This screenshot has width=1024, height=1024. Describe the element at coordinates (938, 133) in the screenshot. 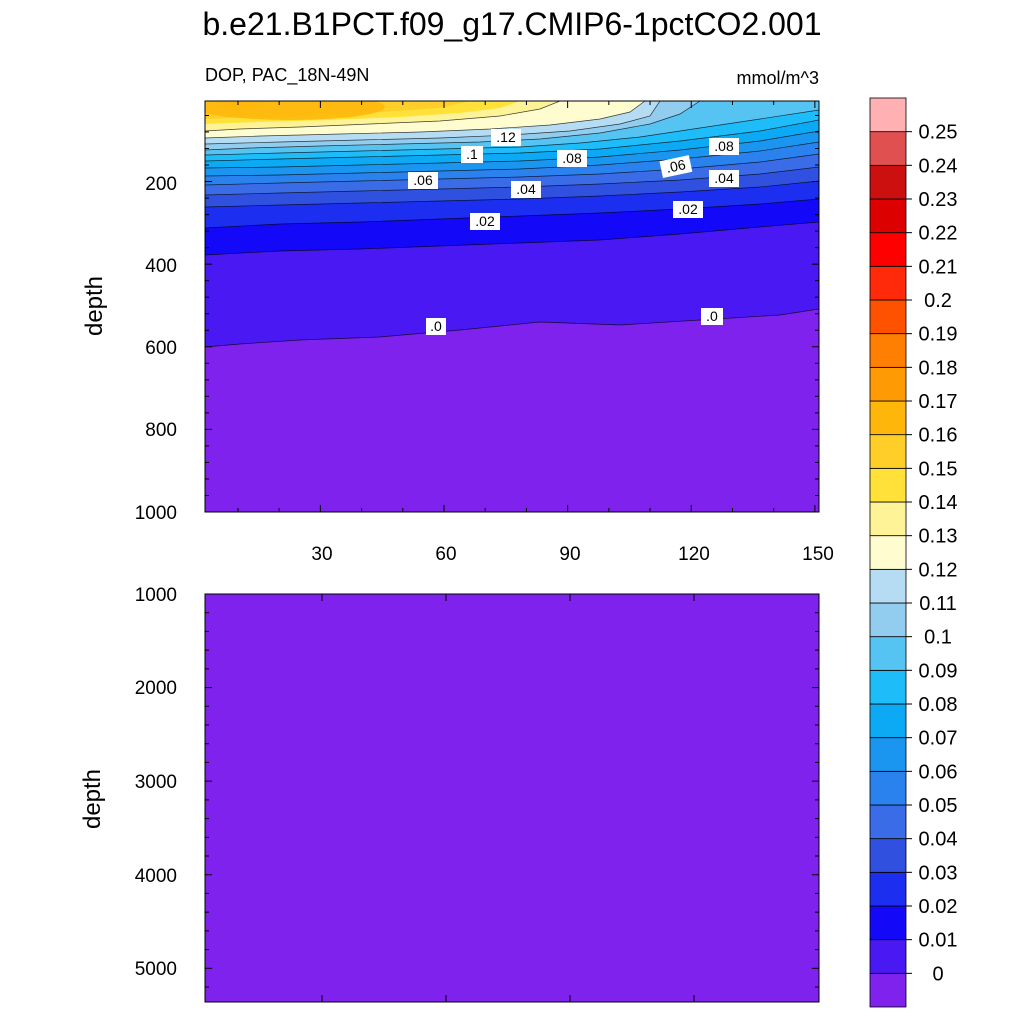

I see `colorbar-label: 0.25` at that location.